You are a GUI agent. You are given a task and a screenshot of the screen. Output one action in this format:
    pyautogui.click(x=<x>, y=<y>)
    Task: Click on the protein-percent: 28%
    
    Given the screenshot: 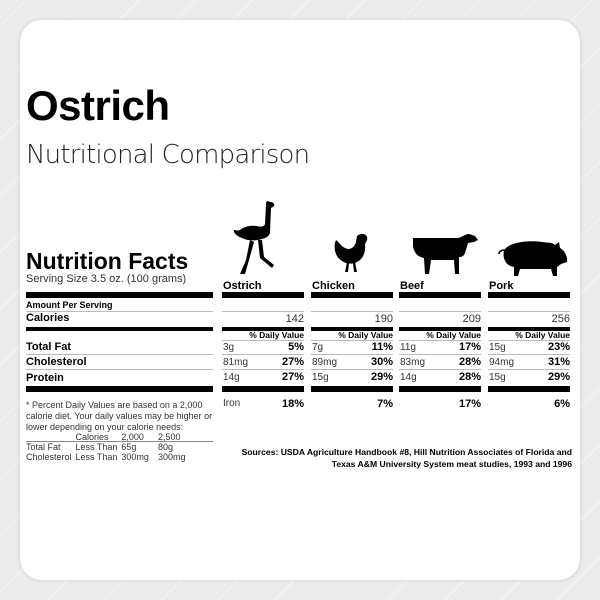 What is the action you would take?
    pyautogui.click(x=469, y=377)
    